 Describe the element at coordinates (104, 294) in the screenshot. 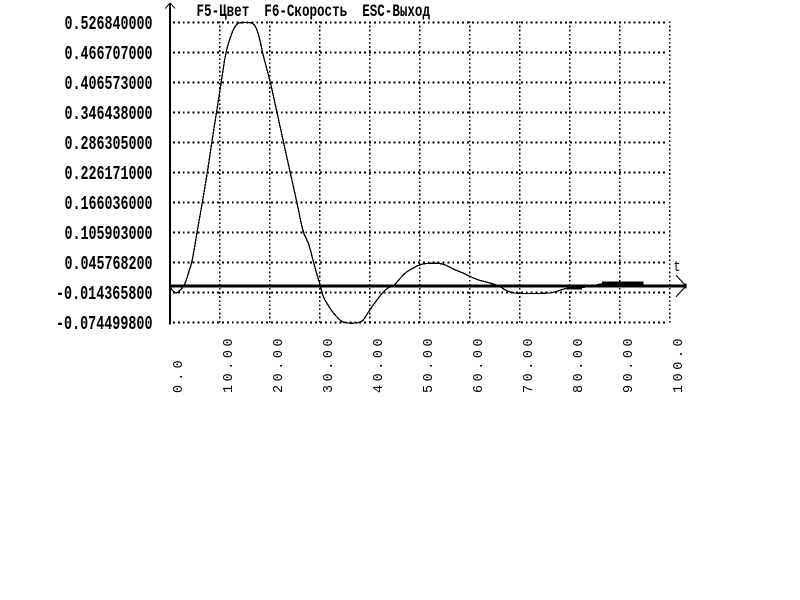

I see `svg-text: -0.014365800` at that location.